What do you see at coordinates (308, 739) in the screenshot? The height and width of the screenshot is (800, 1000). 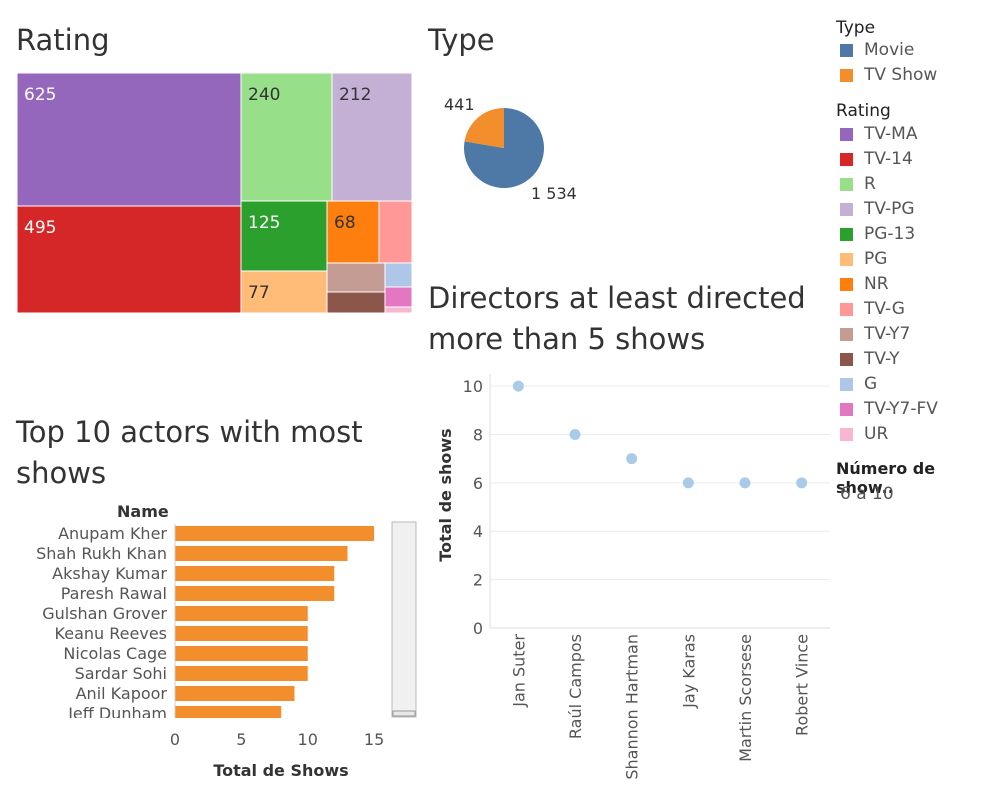 I see `bar-xtick-label: 10` at bounding box center [308, 739].